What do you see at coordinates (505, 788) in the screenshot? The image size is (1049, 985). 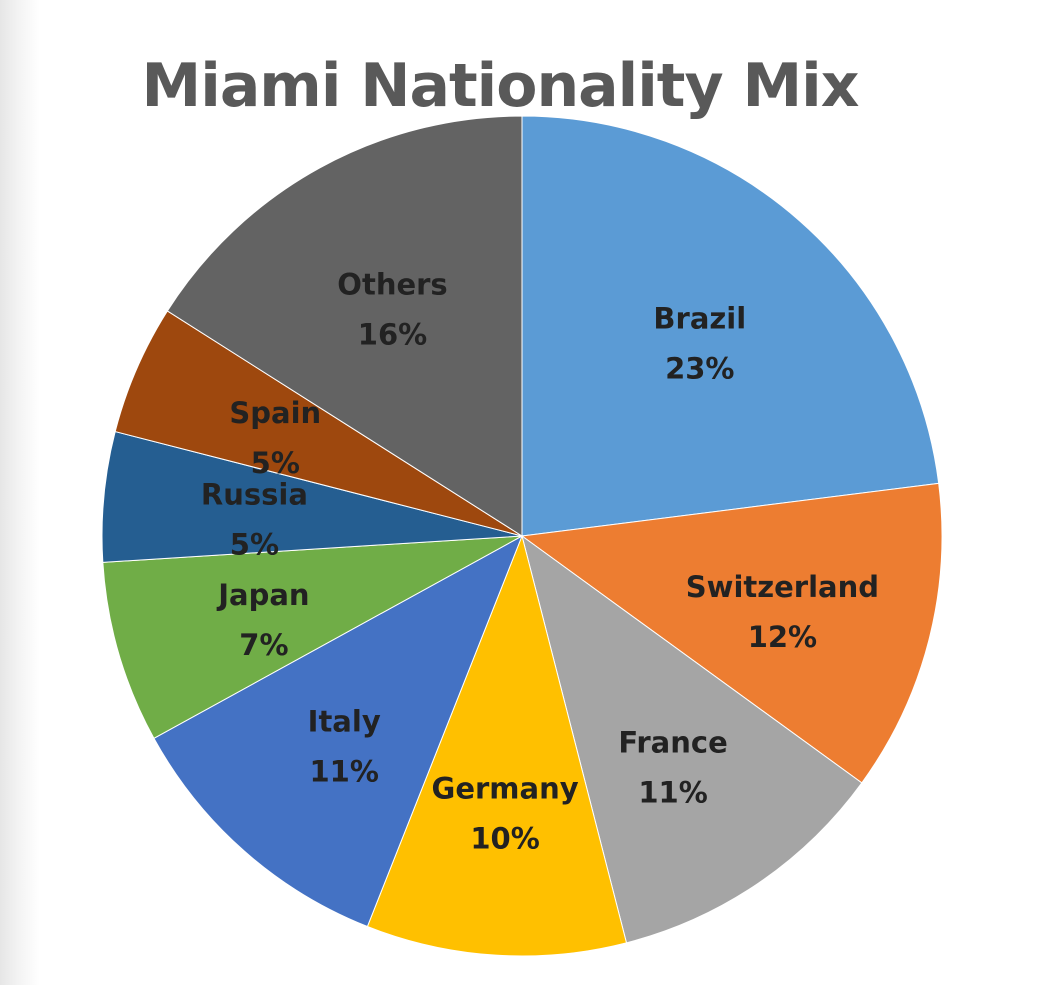 I see `data-label-category: Germany` at bounding box center [505, 788].